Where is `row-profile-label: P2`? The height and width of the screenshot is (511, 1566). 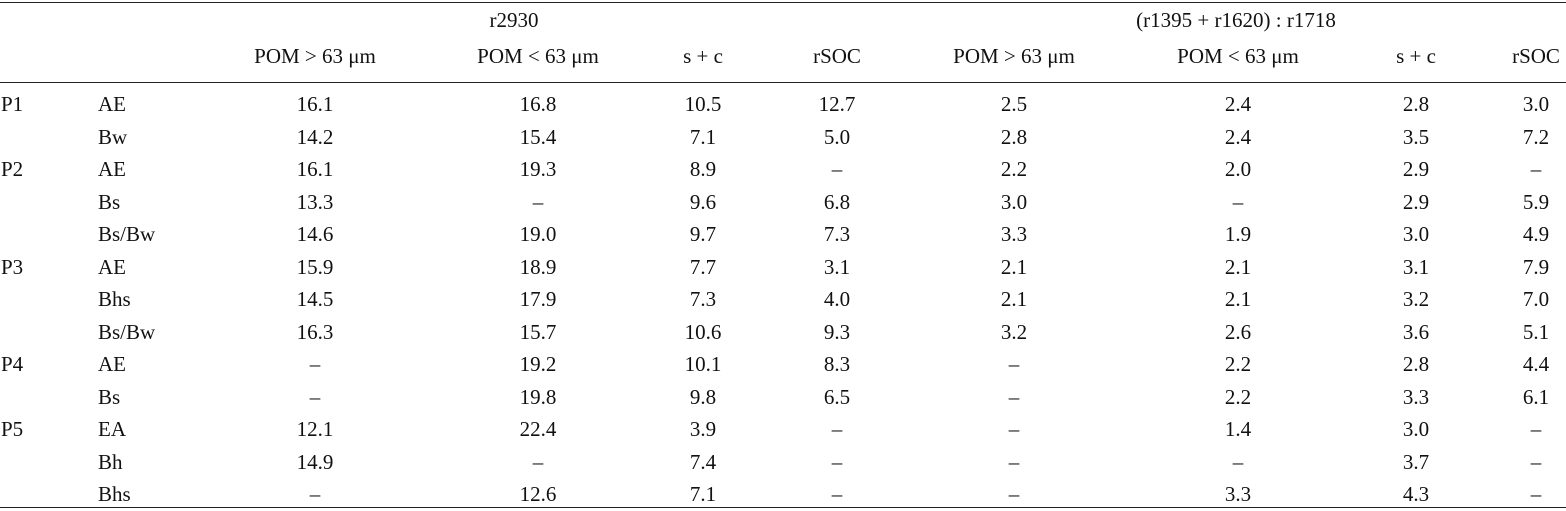
row-profile-label: P2 is located at coordinates (12, 169).